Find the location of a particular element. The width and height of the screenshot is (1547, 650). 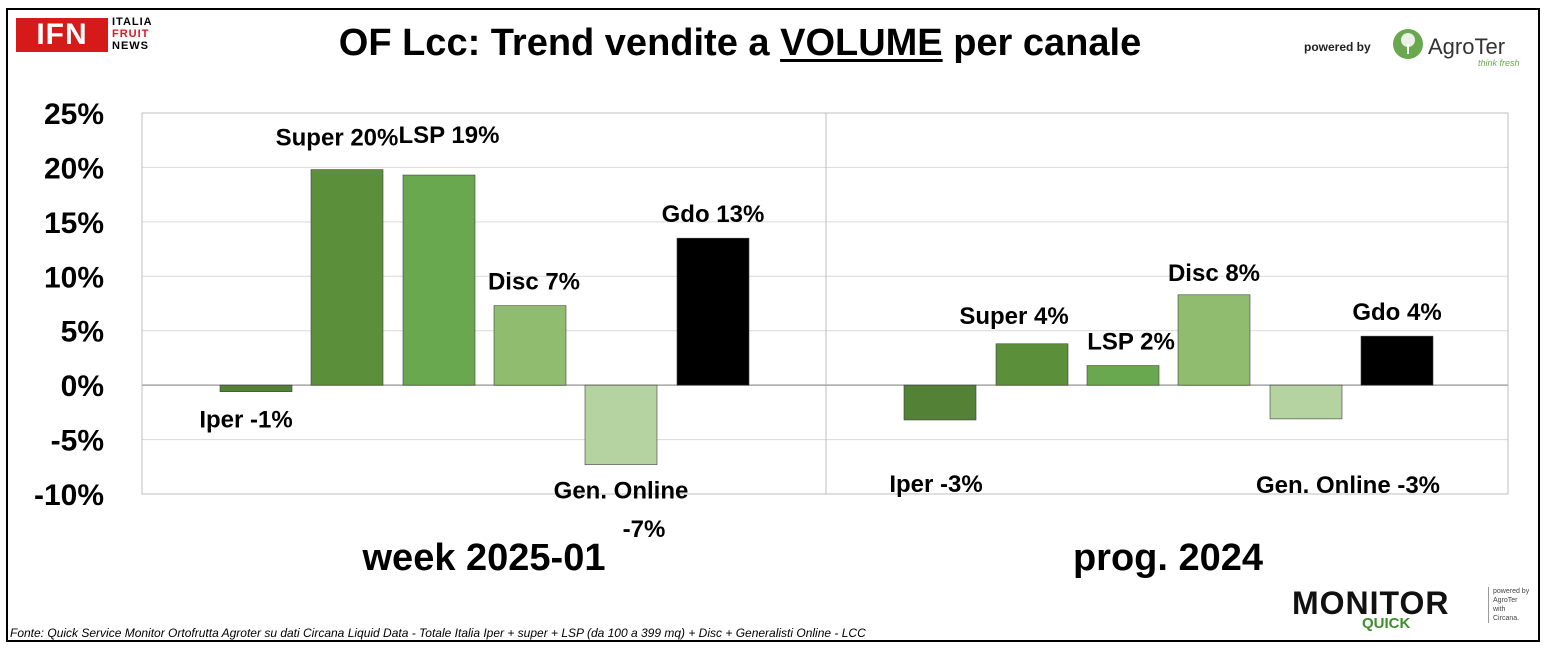

data-label: Super 4% is located at coordinates (1013, 316).